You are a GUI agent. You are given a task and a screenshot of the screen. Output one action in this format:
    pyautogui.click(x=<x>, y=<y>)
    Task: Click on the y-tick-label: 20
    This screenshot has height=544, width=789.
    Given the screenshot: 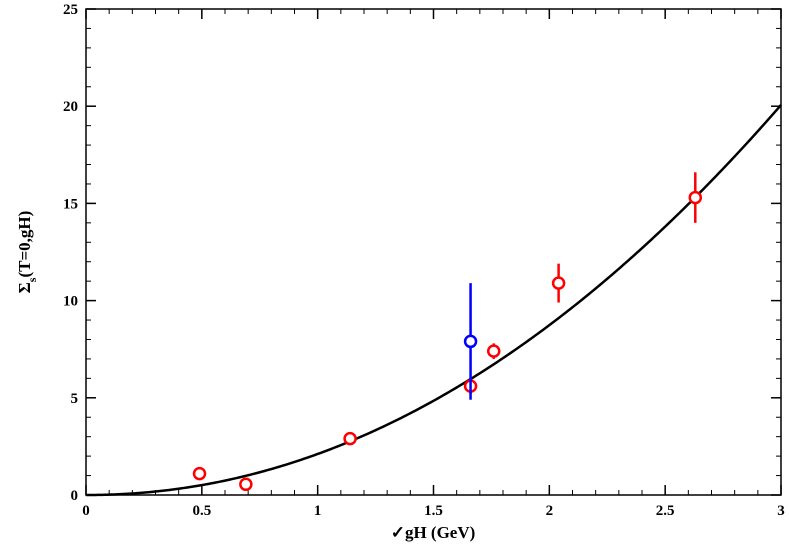 What is the action you would take?
    pyautogui.click(x=70, y=107)
    